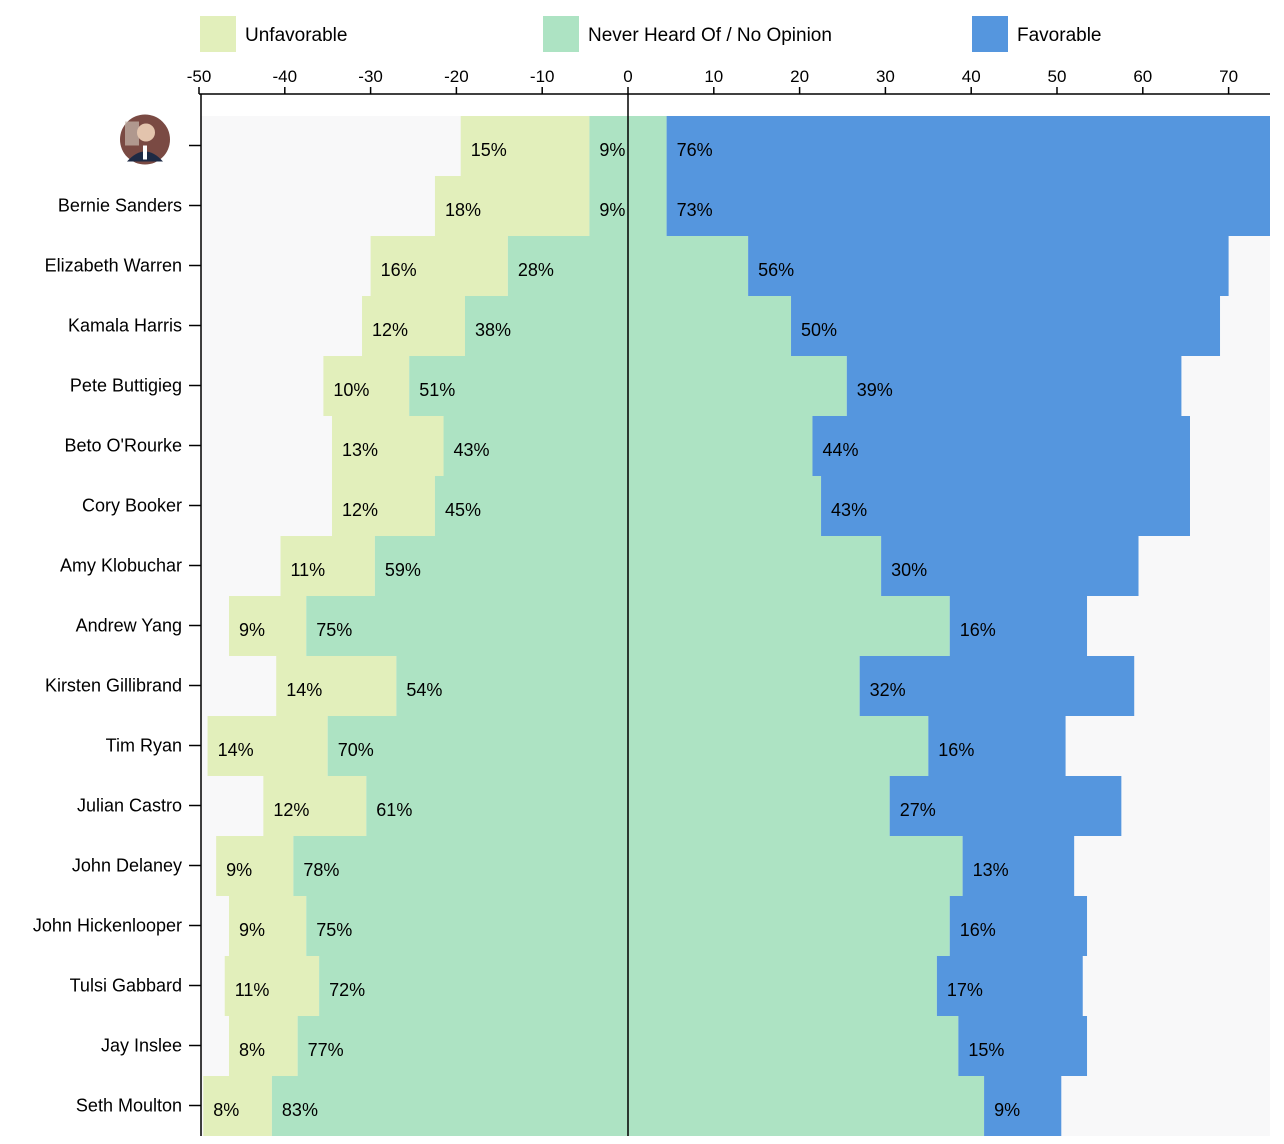 The height and width of the screenshot is (1144, 1284). What do you see at coordinates (347, 990) in the screenshot?
I see `data-label-neutral: 72%` at bounding box center [347, 990].